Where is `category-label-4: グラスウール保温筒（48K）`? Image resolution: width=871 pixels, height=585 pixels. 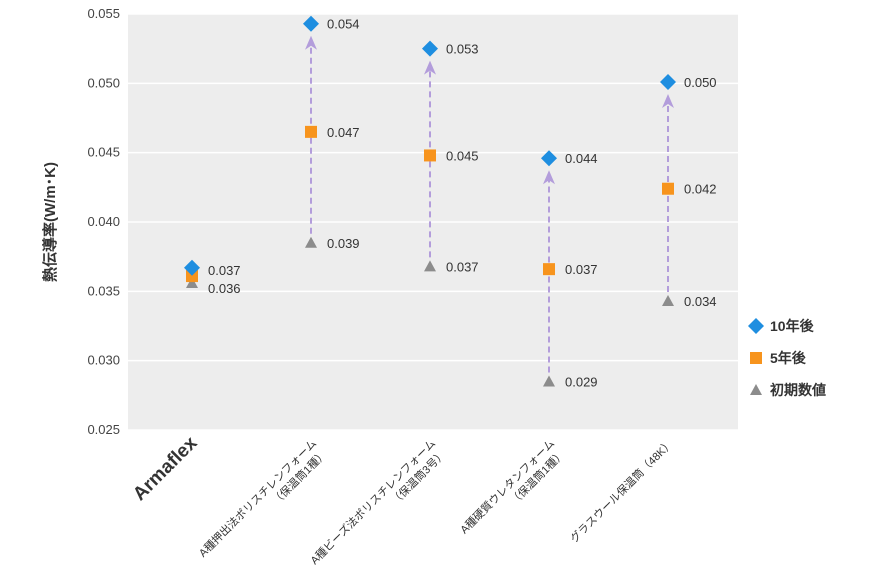 category-label-4: グラスウール保温筒（48K） is located at coordinates (621, 490).